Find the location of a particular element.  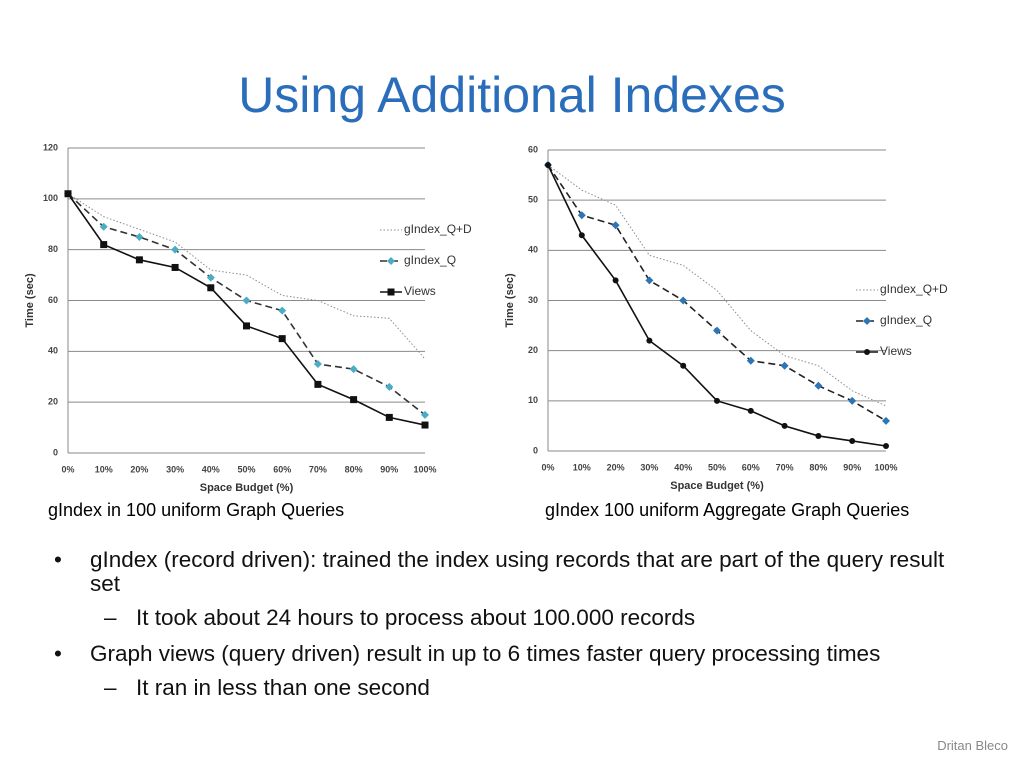

x-tick-label: 0% is located at coordinates (67, 469).